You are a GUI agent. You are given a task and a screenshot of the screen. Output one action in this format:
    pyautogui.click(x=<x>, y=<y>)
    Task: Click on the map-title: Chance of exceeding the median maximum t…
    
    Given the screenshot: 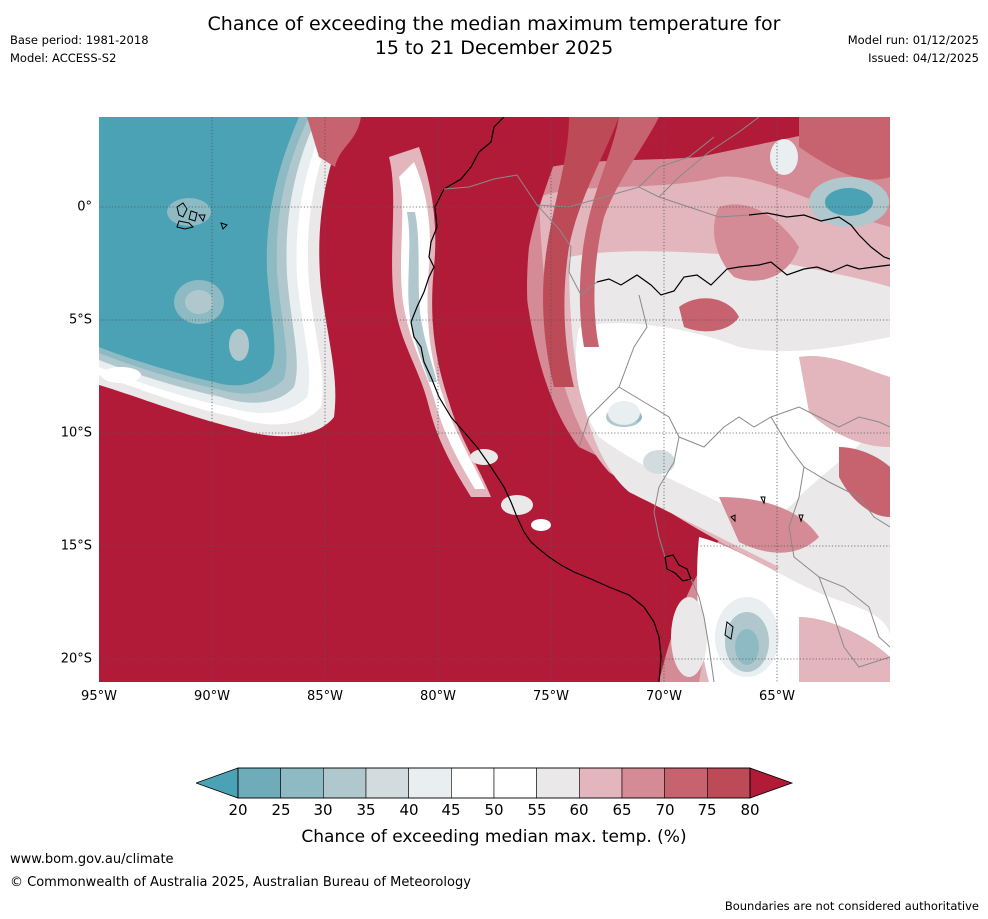 What is the action you would take?
    pyautogui.click(x=494, y=36)
    